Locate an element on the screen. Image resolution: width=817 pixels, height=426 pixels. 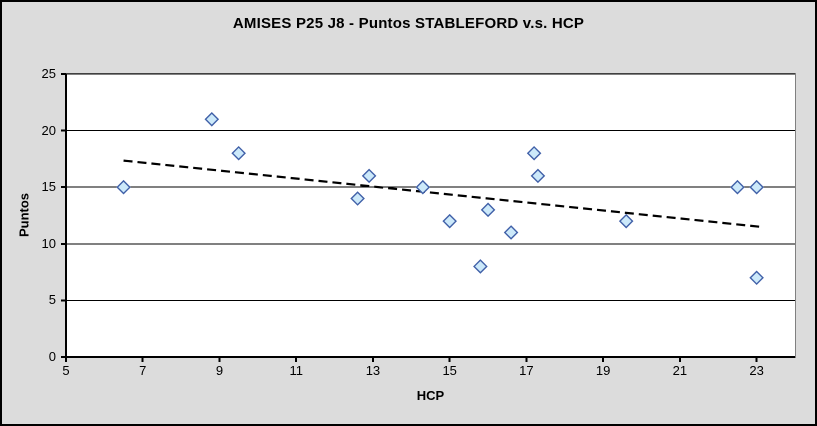
y-tick-label-25: 25 is located at coordinates (48, 73).